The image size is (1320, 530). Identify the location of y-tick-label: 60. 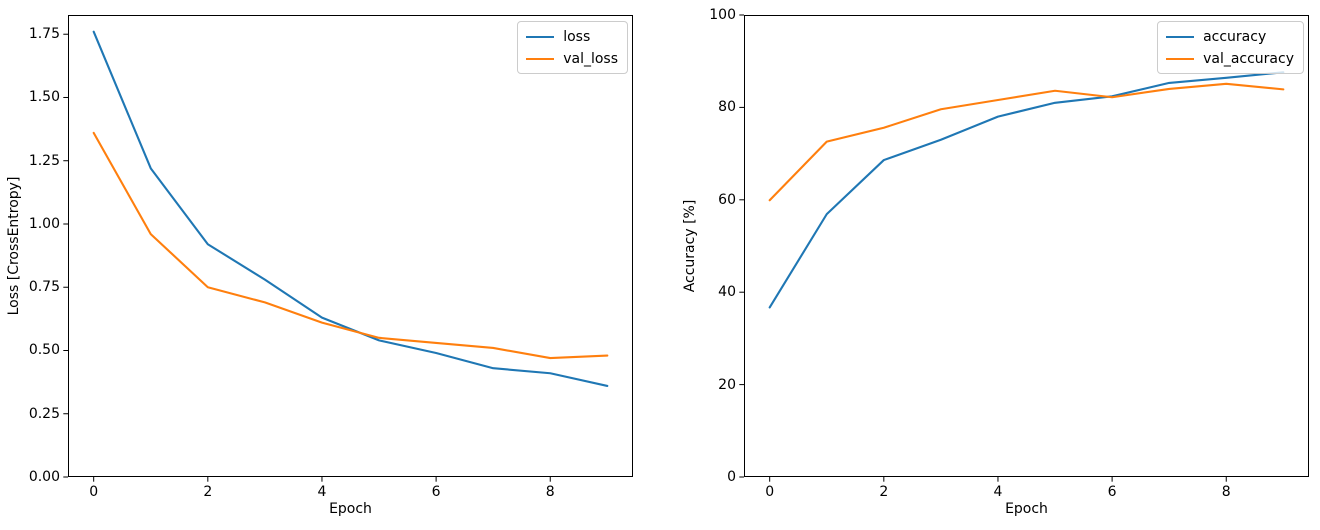
(727, 199).